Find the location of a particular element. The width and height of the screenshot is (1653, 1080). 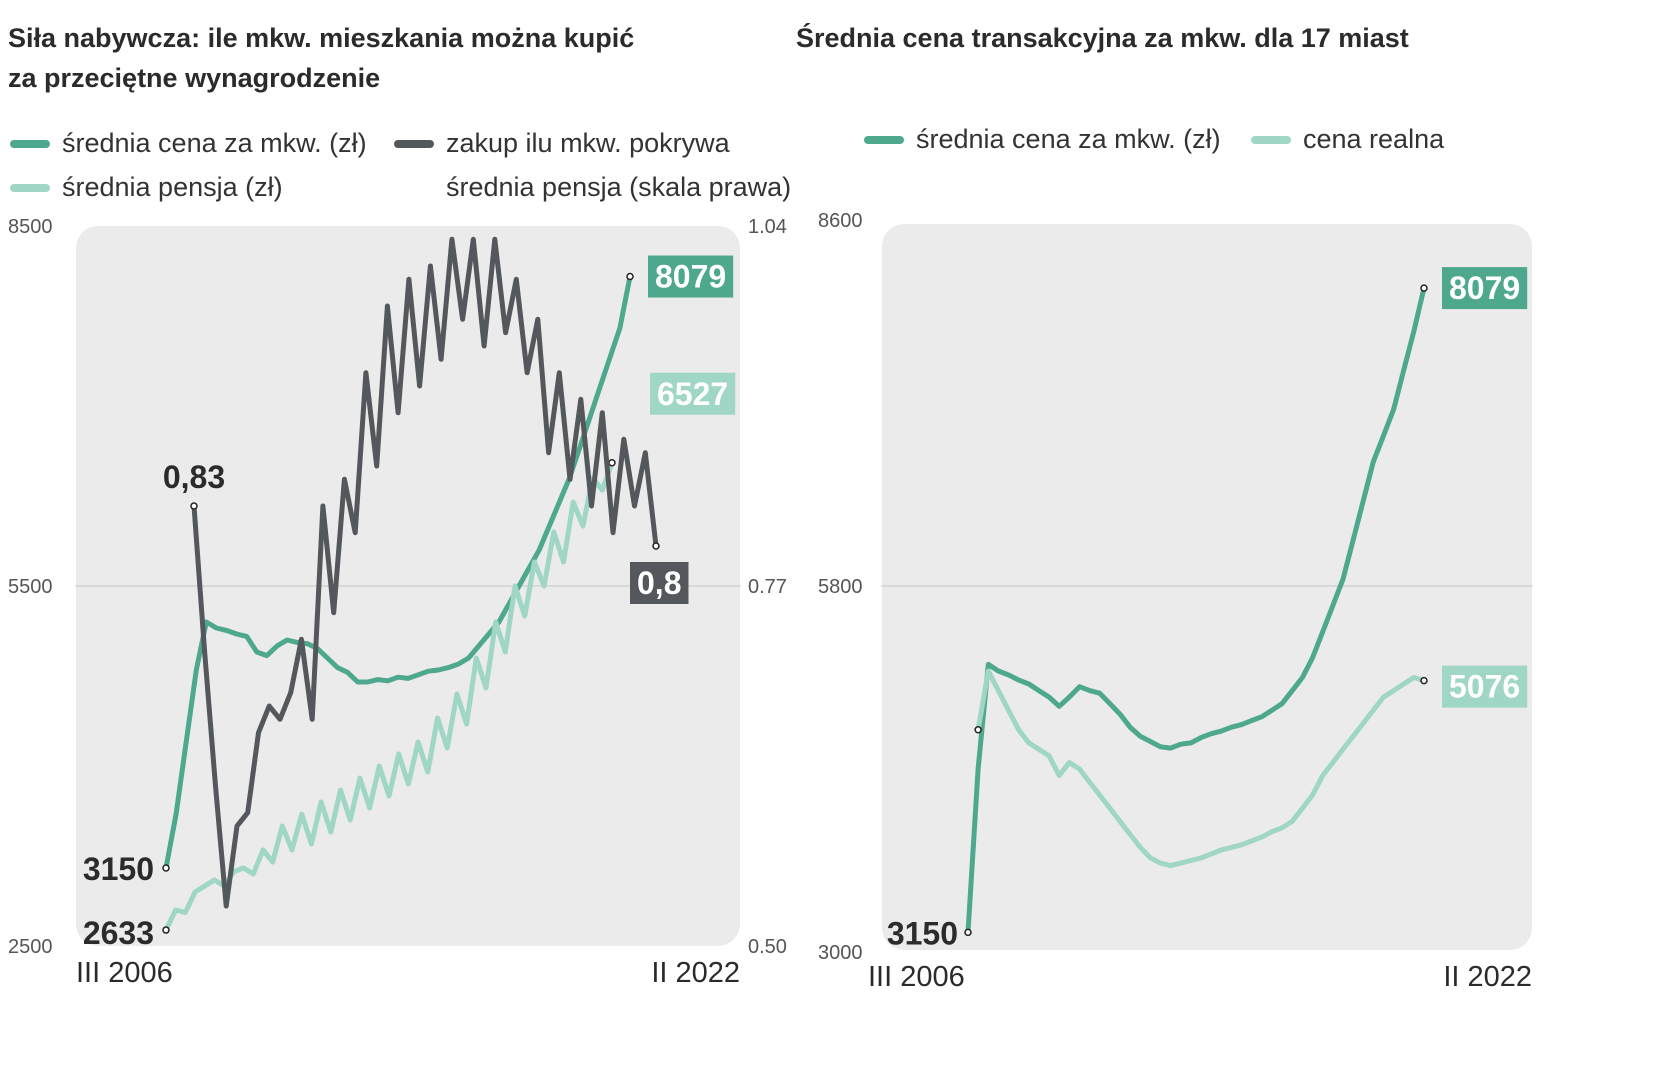

left-axis-tick: 3000 is located at coordinates (840, 953).